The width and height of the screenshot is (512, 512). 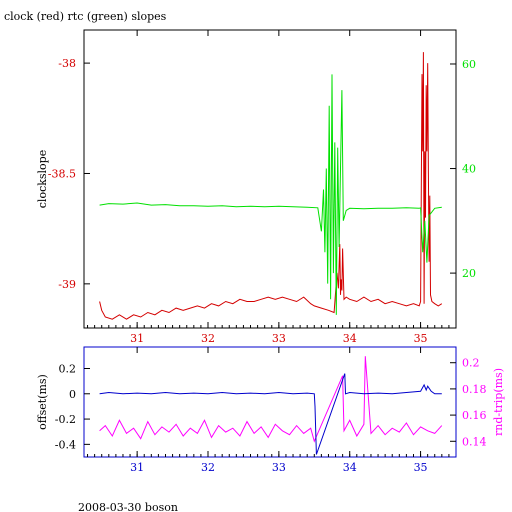 What do you see at coordinates (474, 389) in the screenshot?
I see `offset-y2-tick-label: 0.18` at bounding box center [474, 389].